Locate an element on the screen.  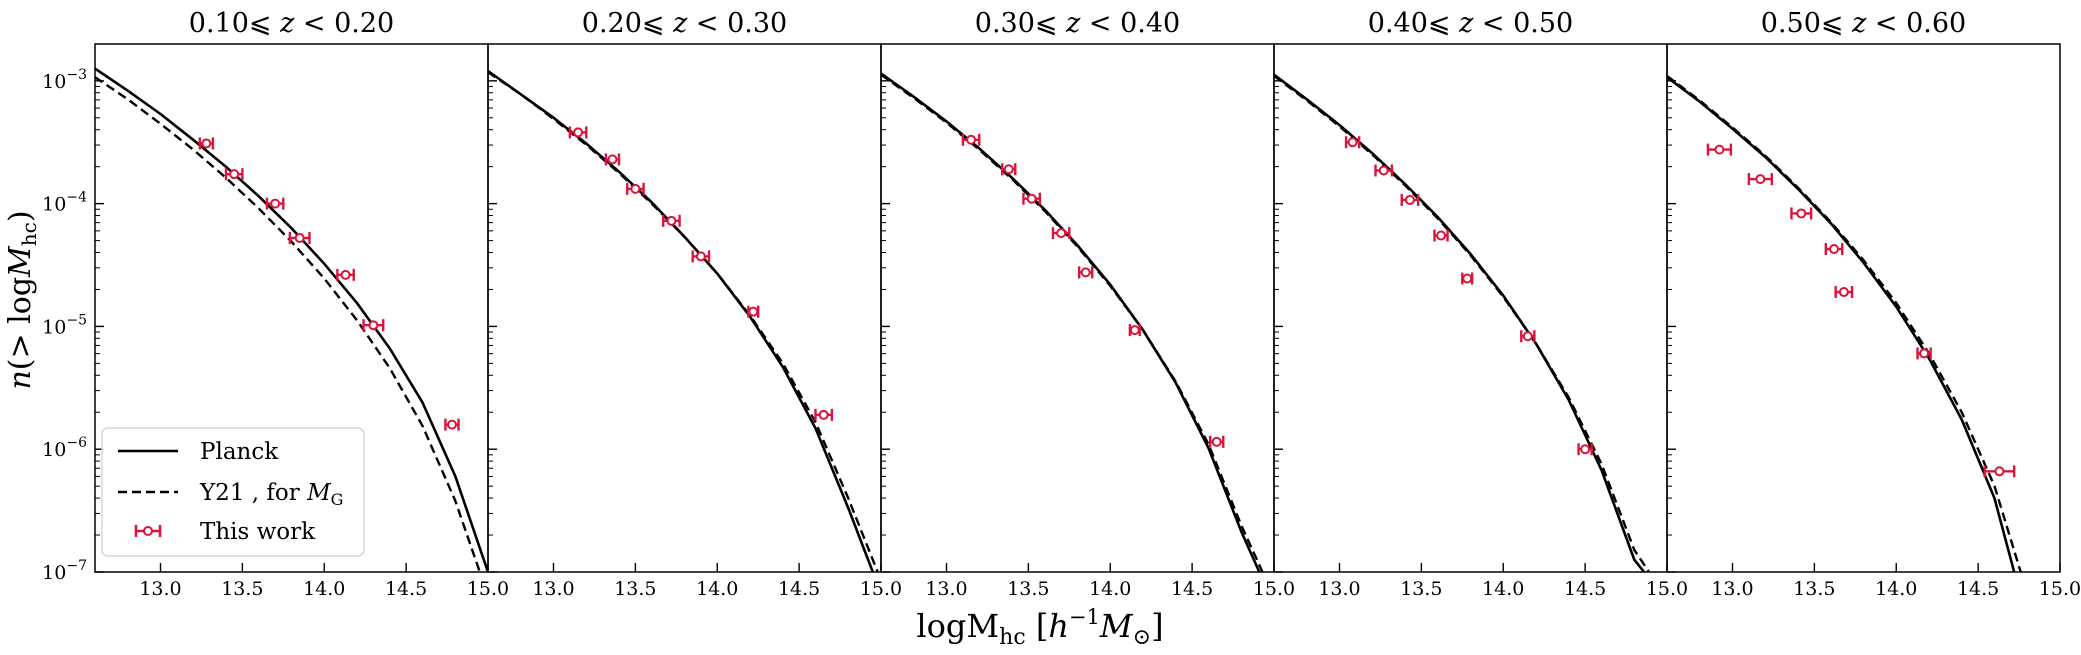
panel-title-lo-3: 0.30⩽ is located at coordinates (1020, 23).